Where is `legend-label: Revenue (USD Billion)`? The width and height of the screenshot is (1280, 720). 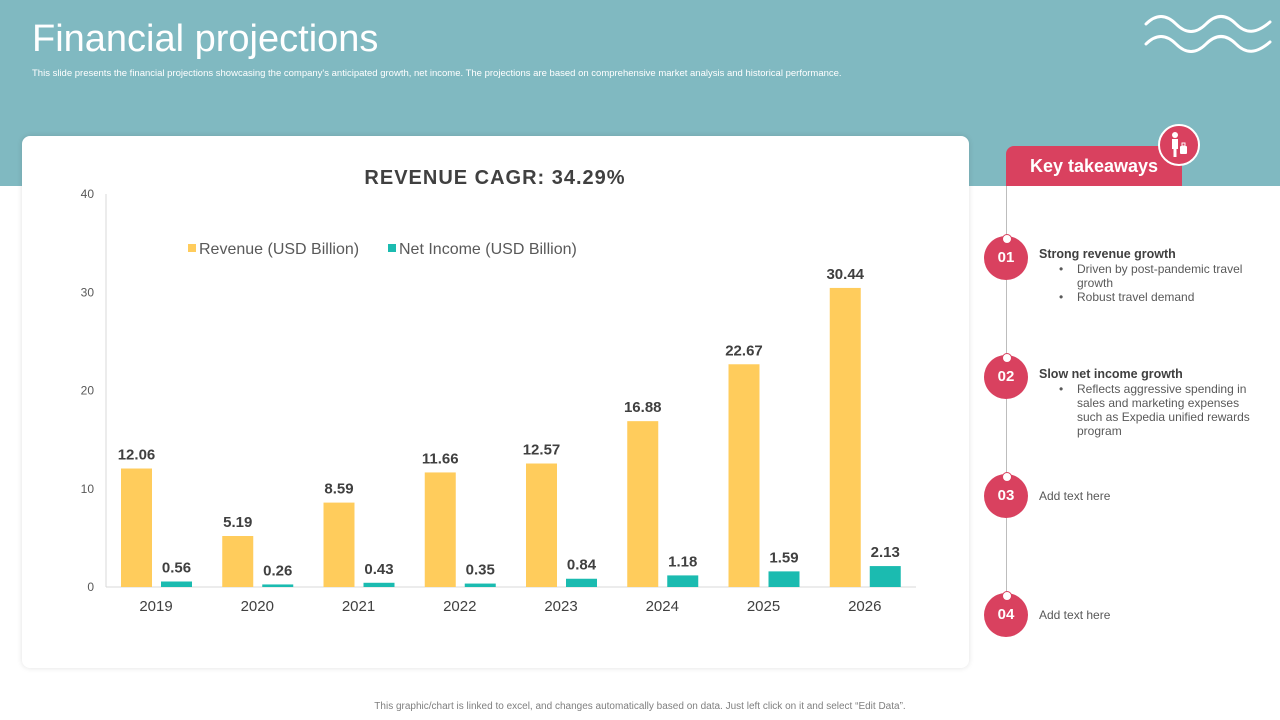
legend-label: Revenue (USD Billion) is located at coordinates (279, 249).